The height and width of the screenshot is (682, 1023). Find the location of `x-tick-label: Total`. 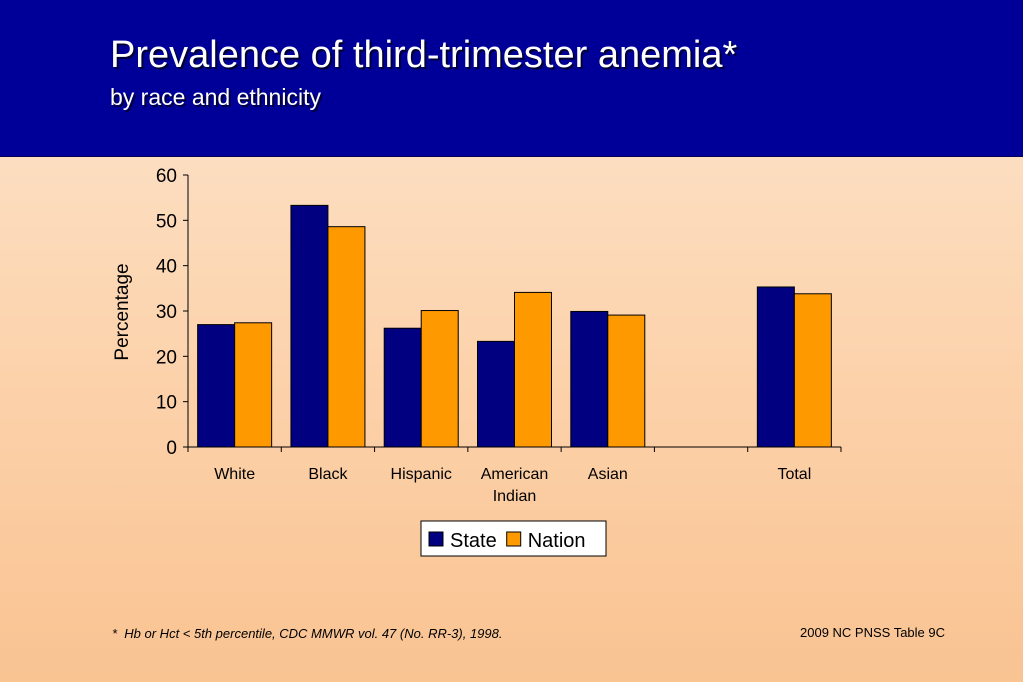

x-tick-label: Total is located at coordinates (794, 474).